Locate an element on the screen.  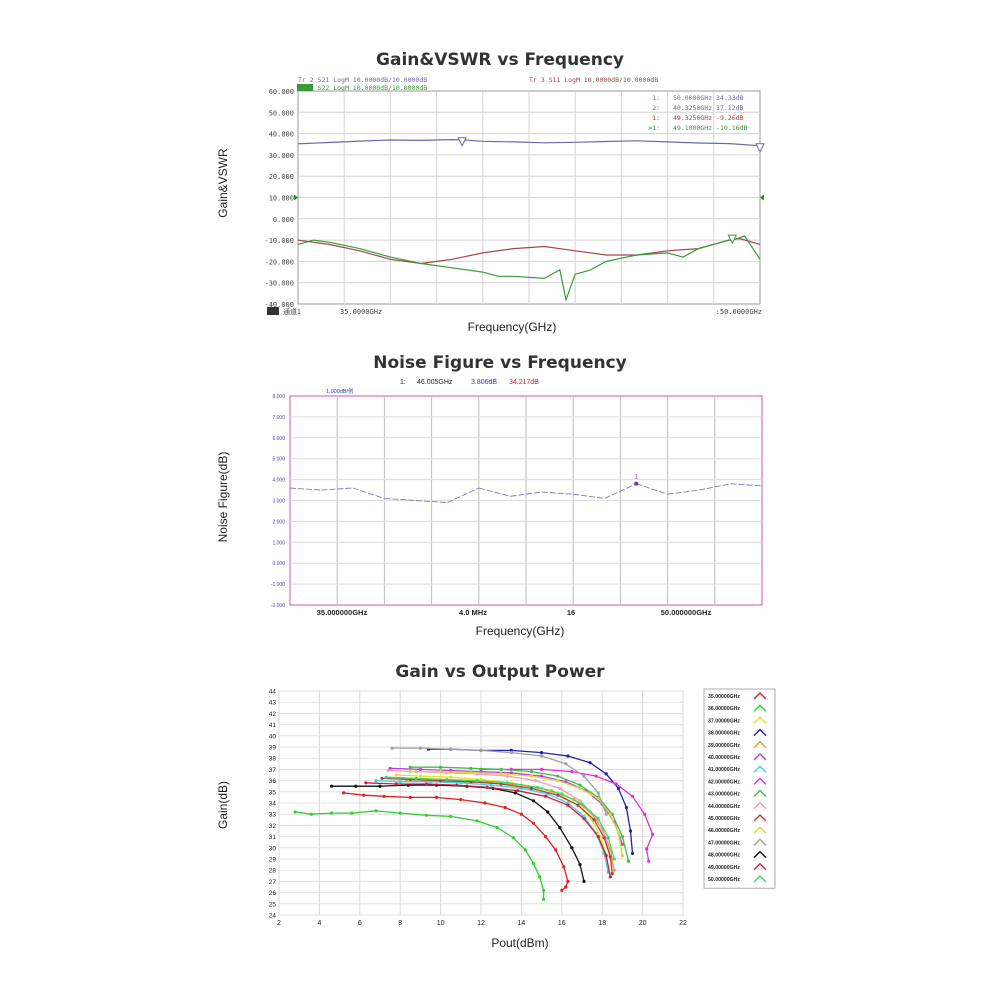
chart1-ref-arrow-left is located at coordinates (296, 197).